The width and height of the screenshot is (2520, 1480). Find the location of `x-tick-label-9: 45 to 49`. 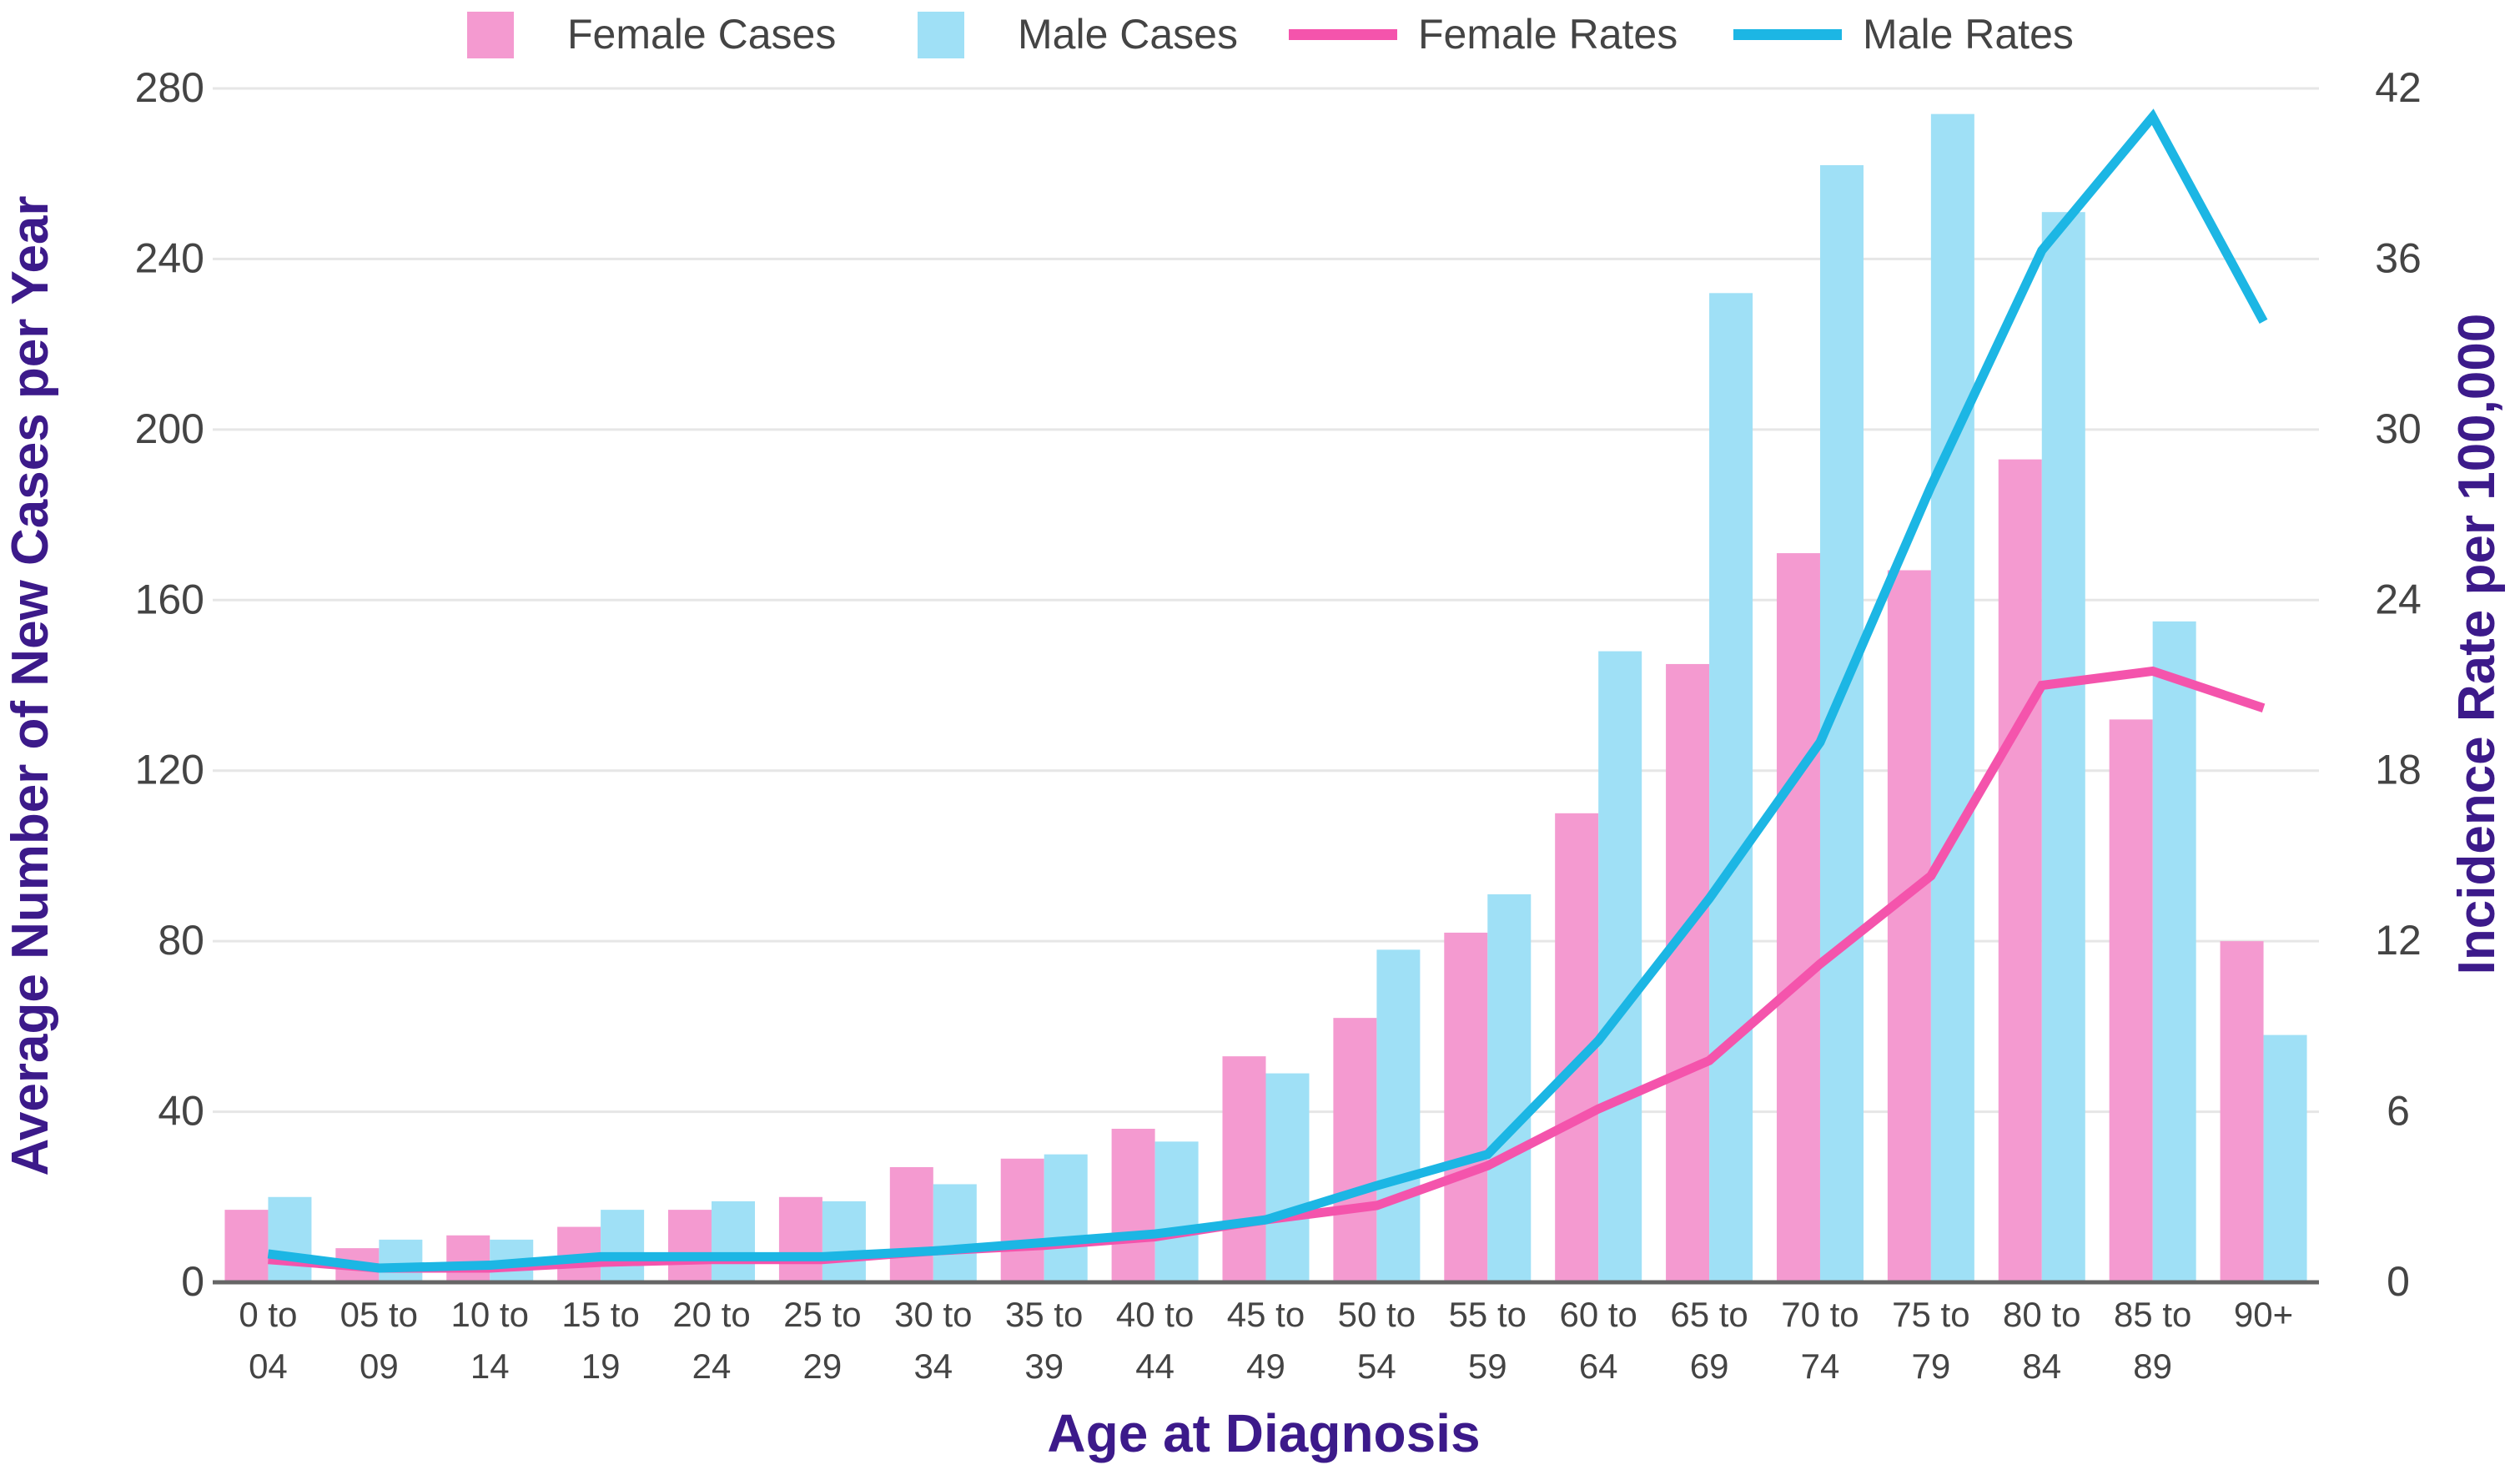

x-tick-label-9: 45 to 49 is located at coordinates (1266, 1340).